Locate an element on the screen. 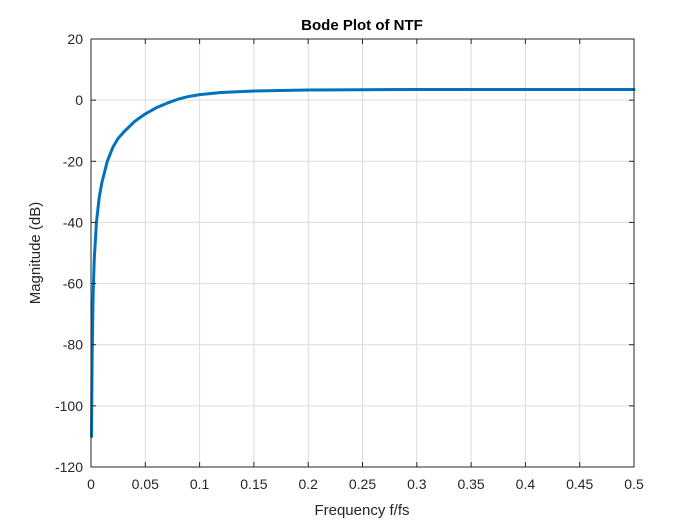 The image size is (700, 525). x-tick-label: 0.1 is located at coordinates (200, 484).